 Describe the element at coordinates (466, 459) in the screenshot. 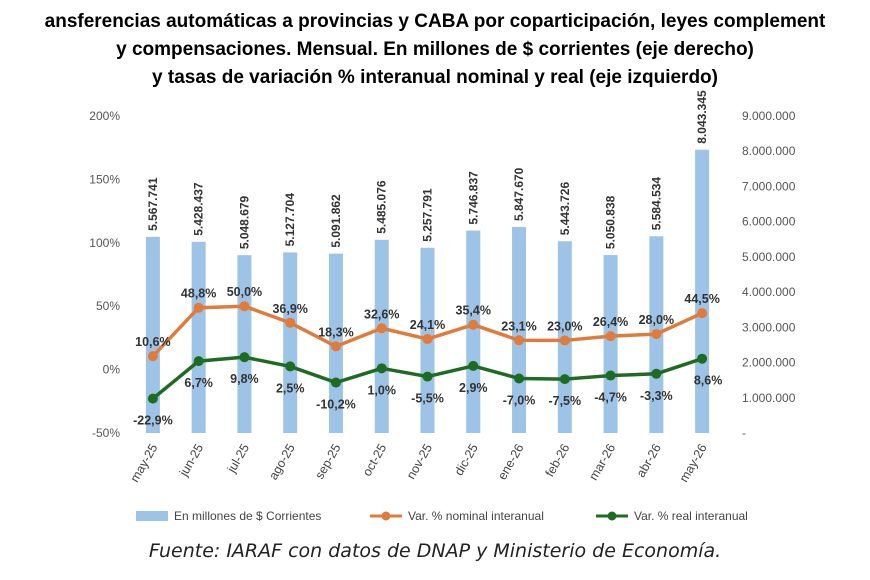

I see `x-axis-tick: dic-25` at that location.